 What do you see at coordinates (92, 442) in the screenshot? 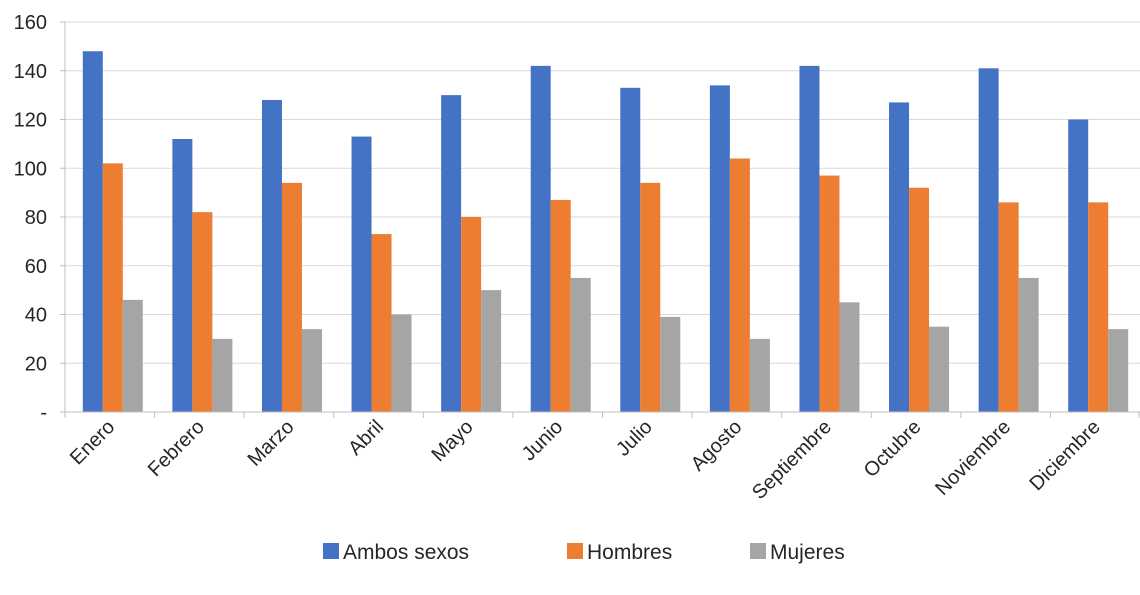
I see `x-category-label: Enero` at bounding box center [92, 442].